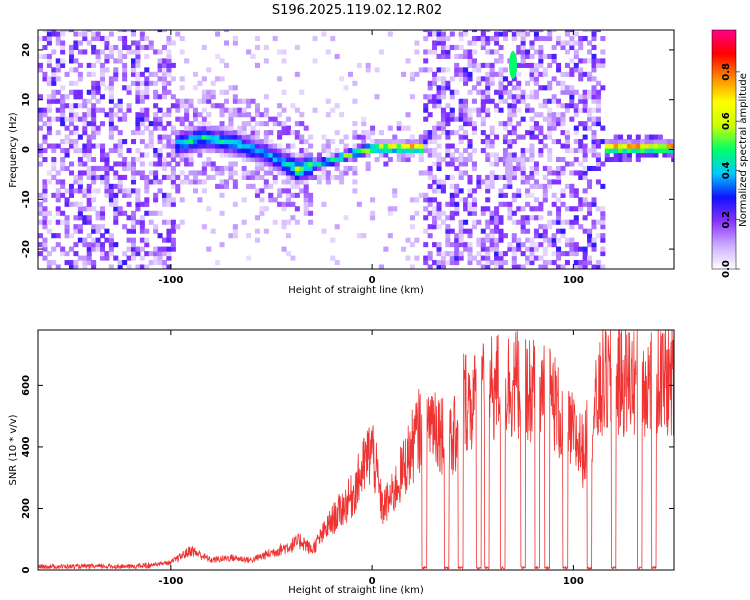 The image size is (750, 600). What do you see at coordinates (26, 100) in the screenshot?
I see `spectrogram-y-tick-label: 10` at bounding box center [26, 100].